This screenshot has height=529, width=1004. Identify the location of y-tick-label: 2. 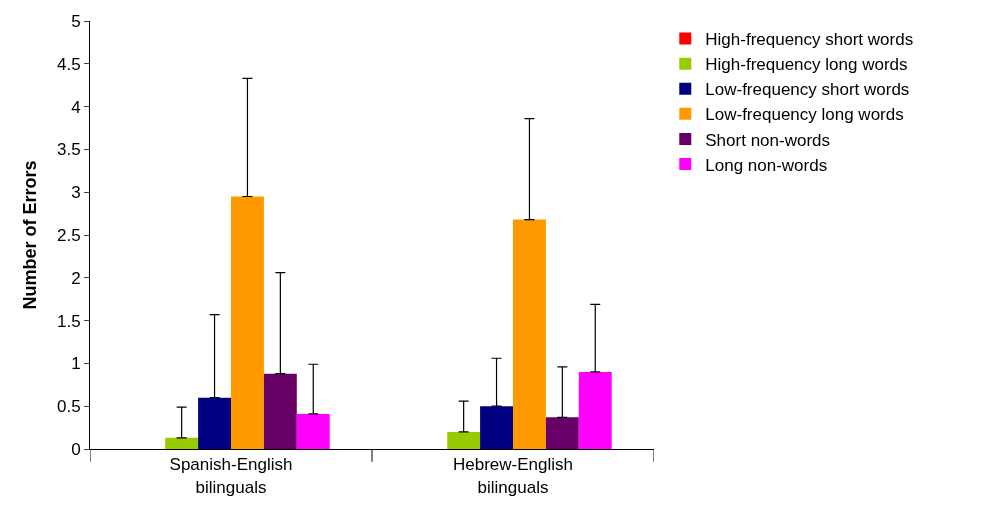
(76, 278).